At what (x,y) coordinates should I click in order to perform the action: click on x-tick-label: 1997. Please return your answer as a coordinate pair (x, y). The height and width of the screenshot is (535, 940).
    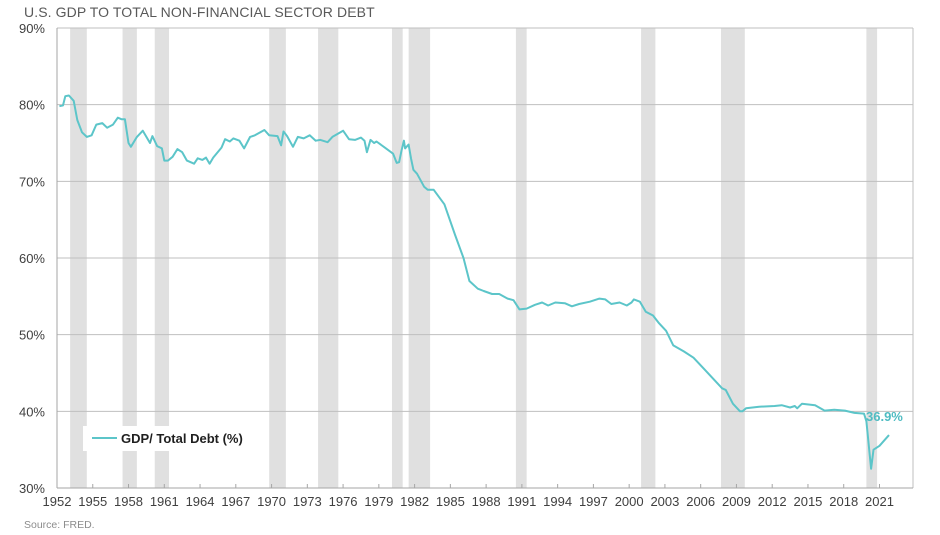
    Looking at the image, I should click on (593, 501).